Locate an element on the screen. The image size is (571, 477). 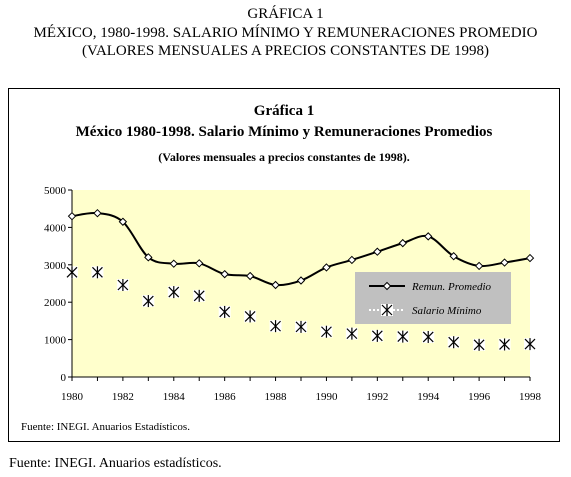
x-tick-label: 1982 is located at coordinates (123, 397).